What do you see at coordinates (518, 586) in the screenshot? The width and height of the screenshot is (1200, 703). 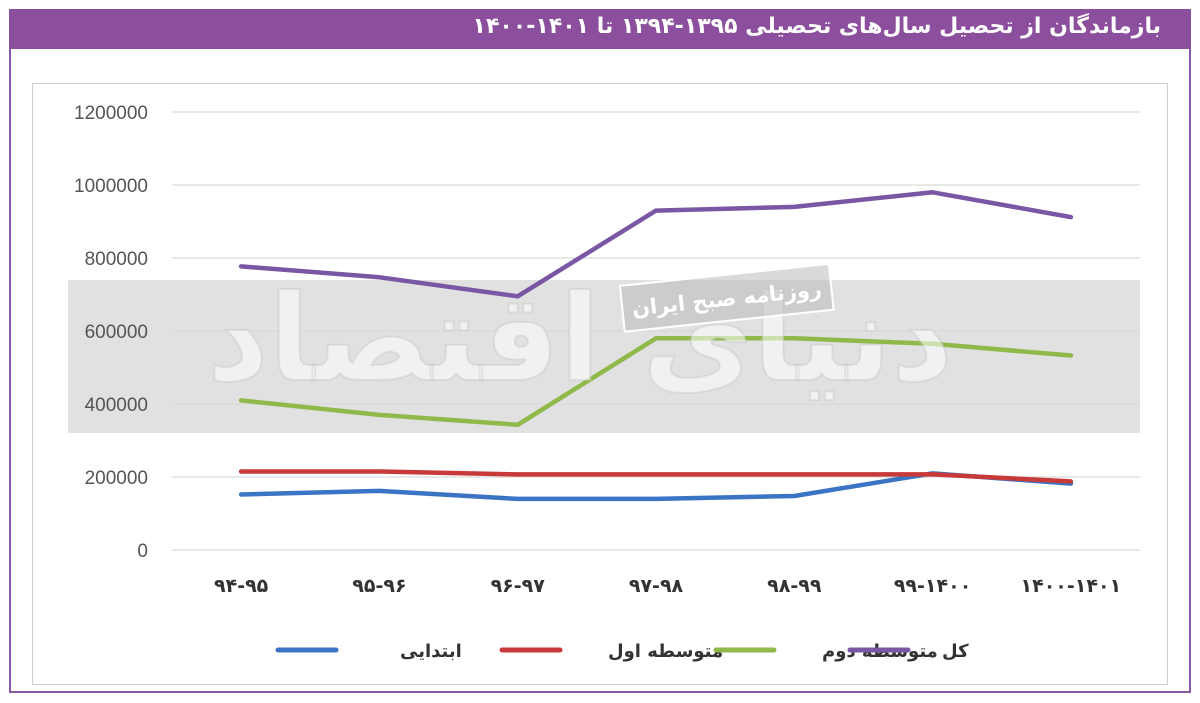 I see `x-tick-label: ۹۶-۹۷` at bounding box center [518, 586].